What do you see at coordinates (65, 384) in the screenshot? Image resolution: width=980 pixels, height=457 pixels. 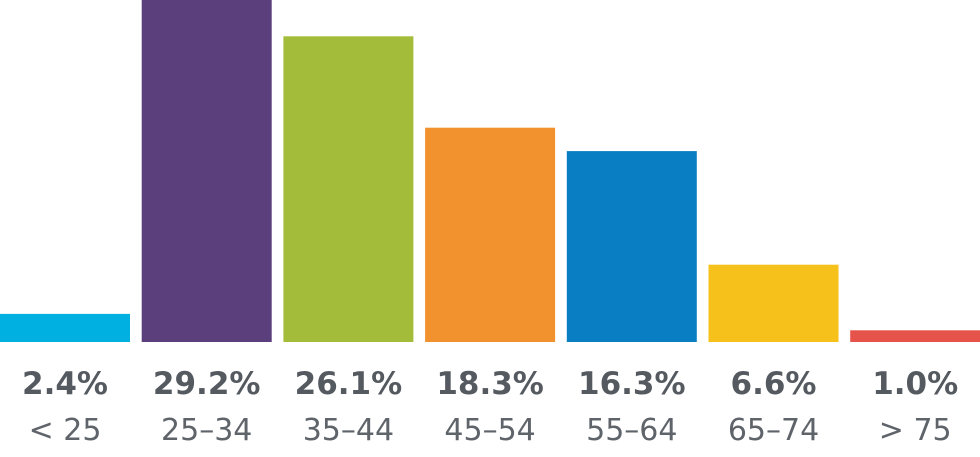 I see `bar-value-label-0: 2.4%` at bounding box center [65, 384].